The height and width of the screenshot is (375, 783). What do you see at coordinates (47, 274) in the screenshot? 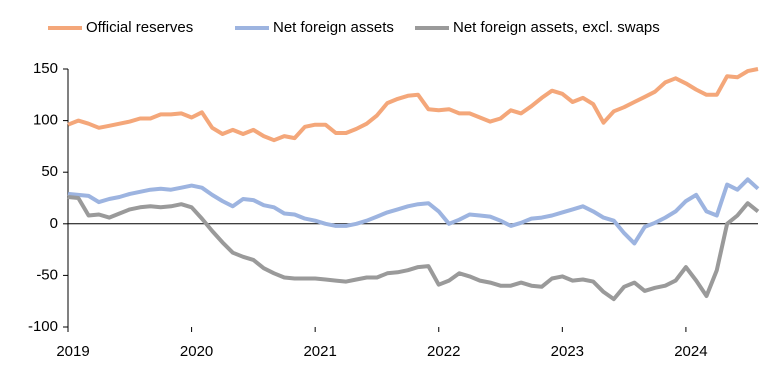
I see `y-tick-label: -50` at bounding box center [47, 274].